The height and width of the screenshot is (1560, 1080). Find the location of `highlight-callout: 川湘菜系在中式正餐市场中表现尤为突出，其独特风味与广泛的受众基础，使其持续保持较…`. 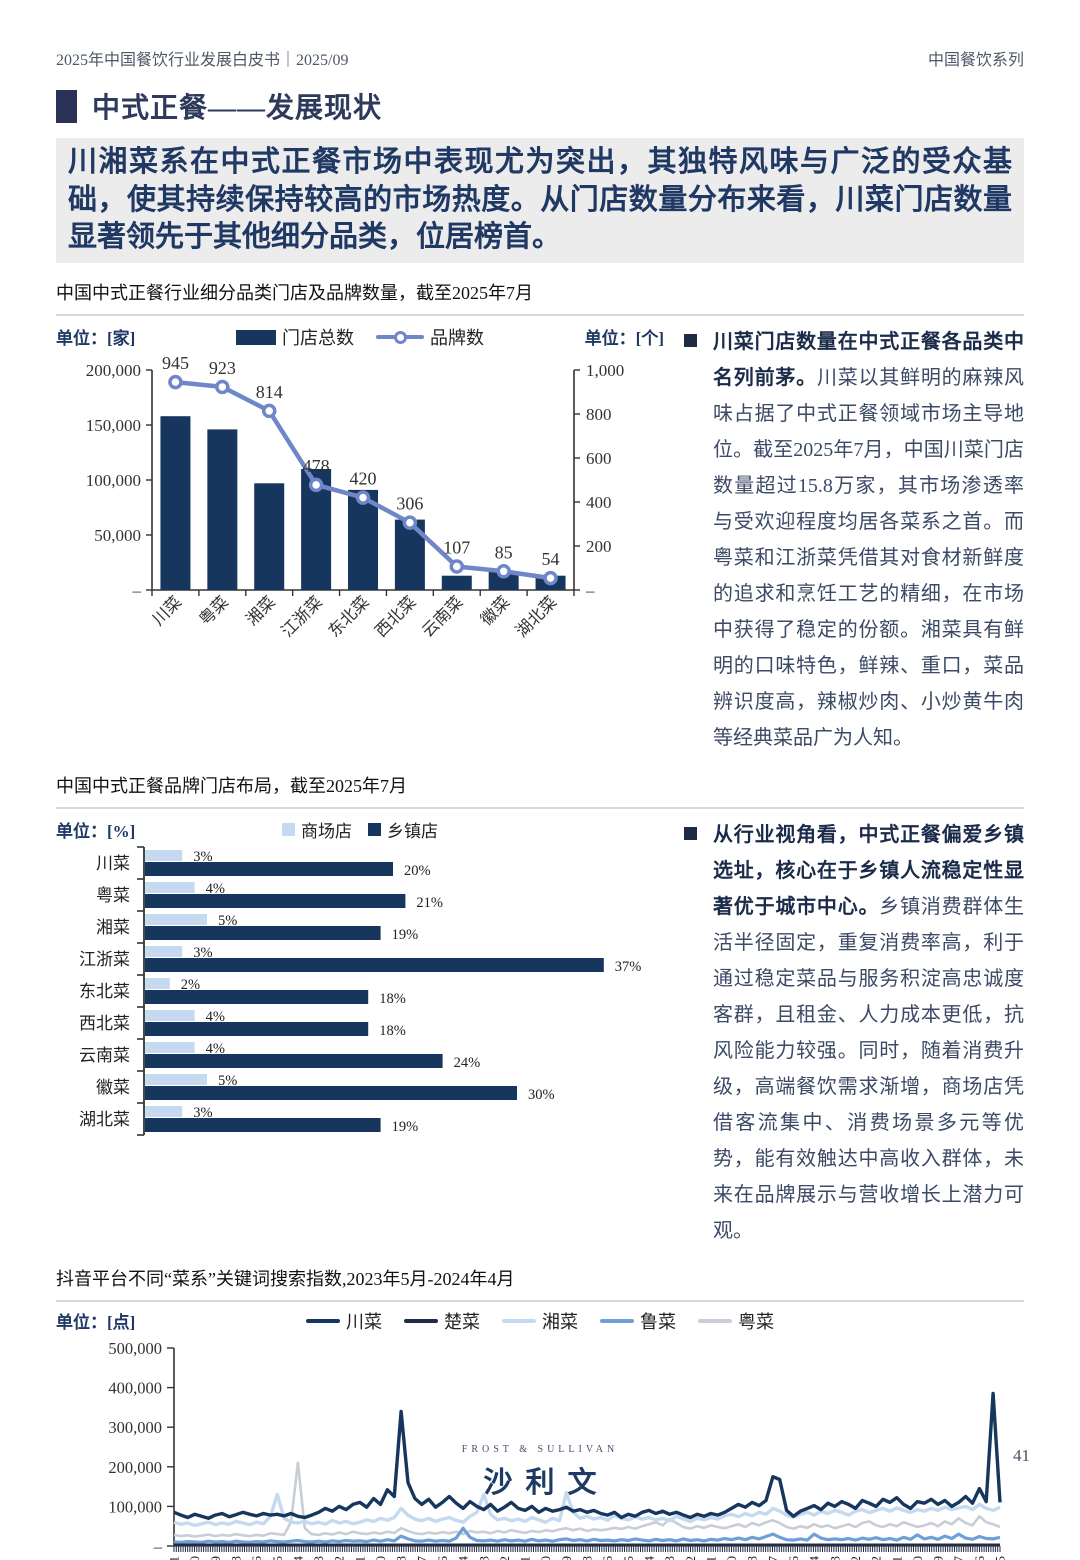

highlight-callout: 川湘菜系在中式正餐市场中表现尤为突出，其独特风味与广泛的受众基础，使其持续保持较… is located at coordinates (540, 201).